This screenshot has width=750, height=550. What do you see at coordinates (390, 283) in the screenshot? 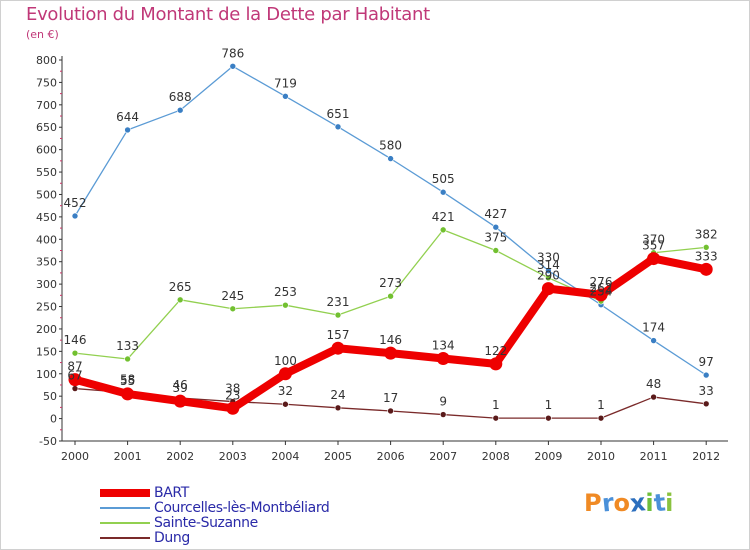
I see `data-label: 273` at bounding box center [390, 283].